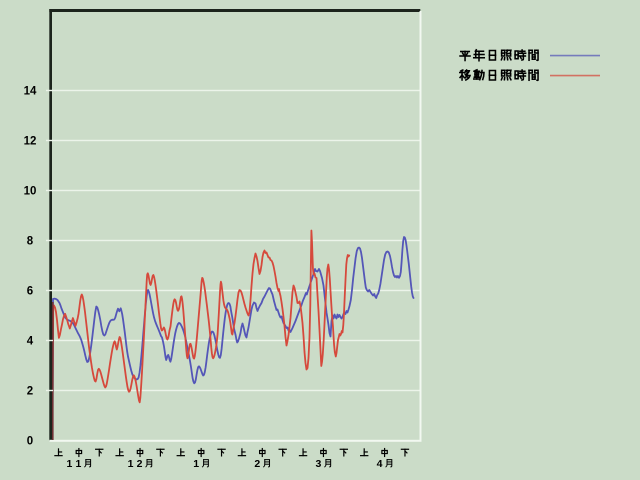 The width and height of the screenshot is (640, 480). Describe the element at coordinates (30, 92) in the screenshot. I see `svg-text: 14` at that location.